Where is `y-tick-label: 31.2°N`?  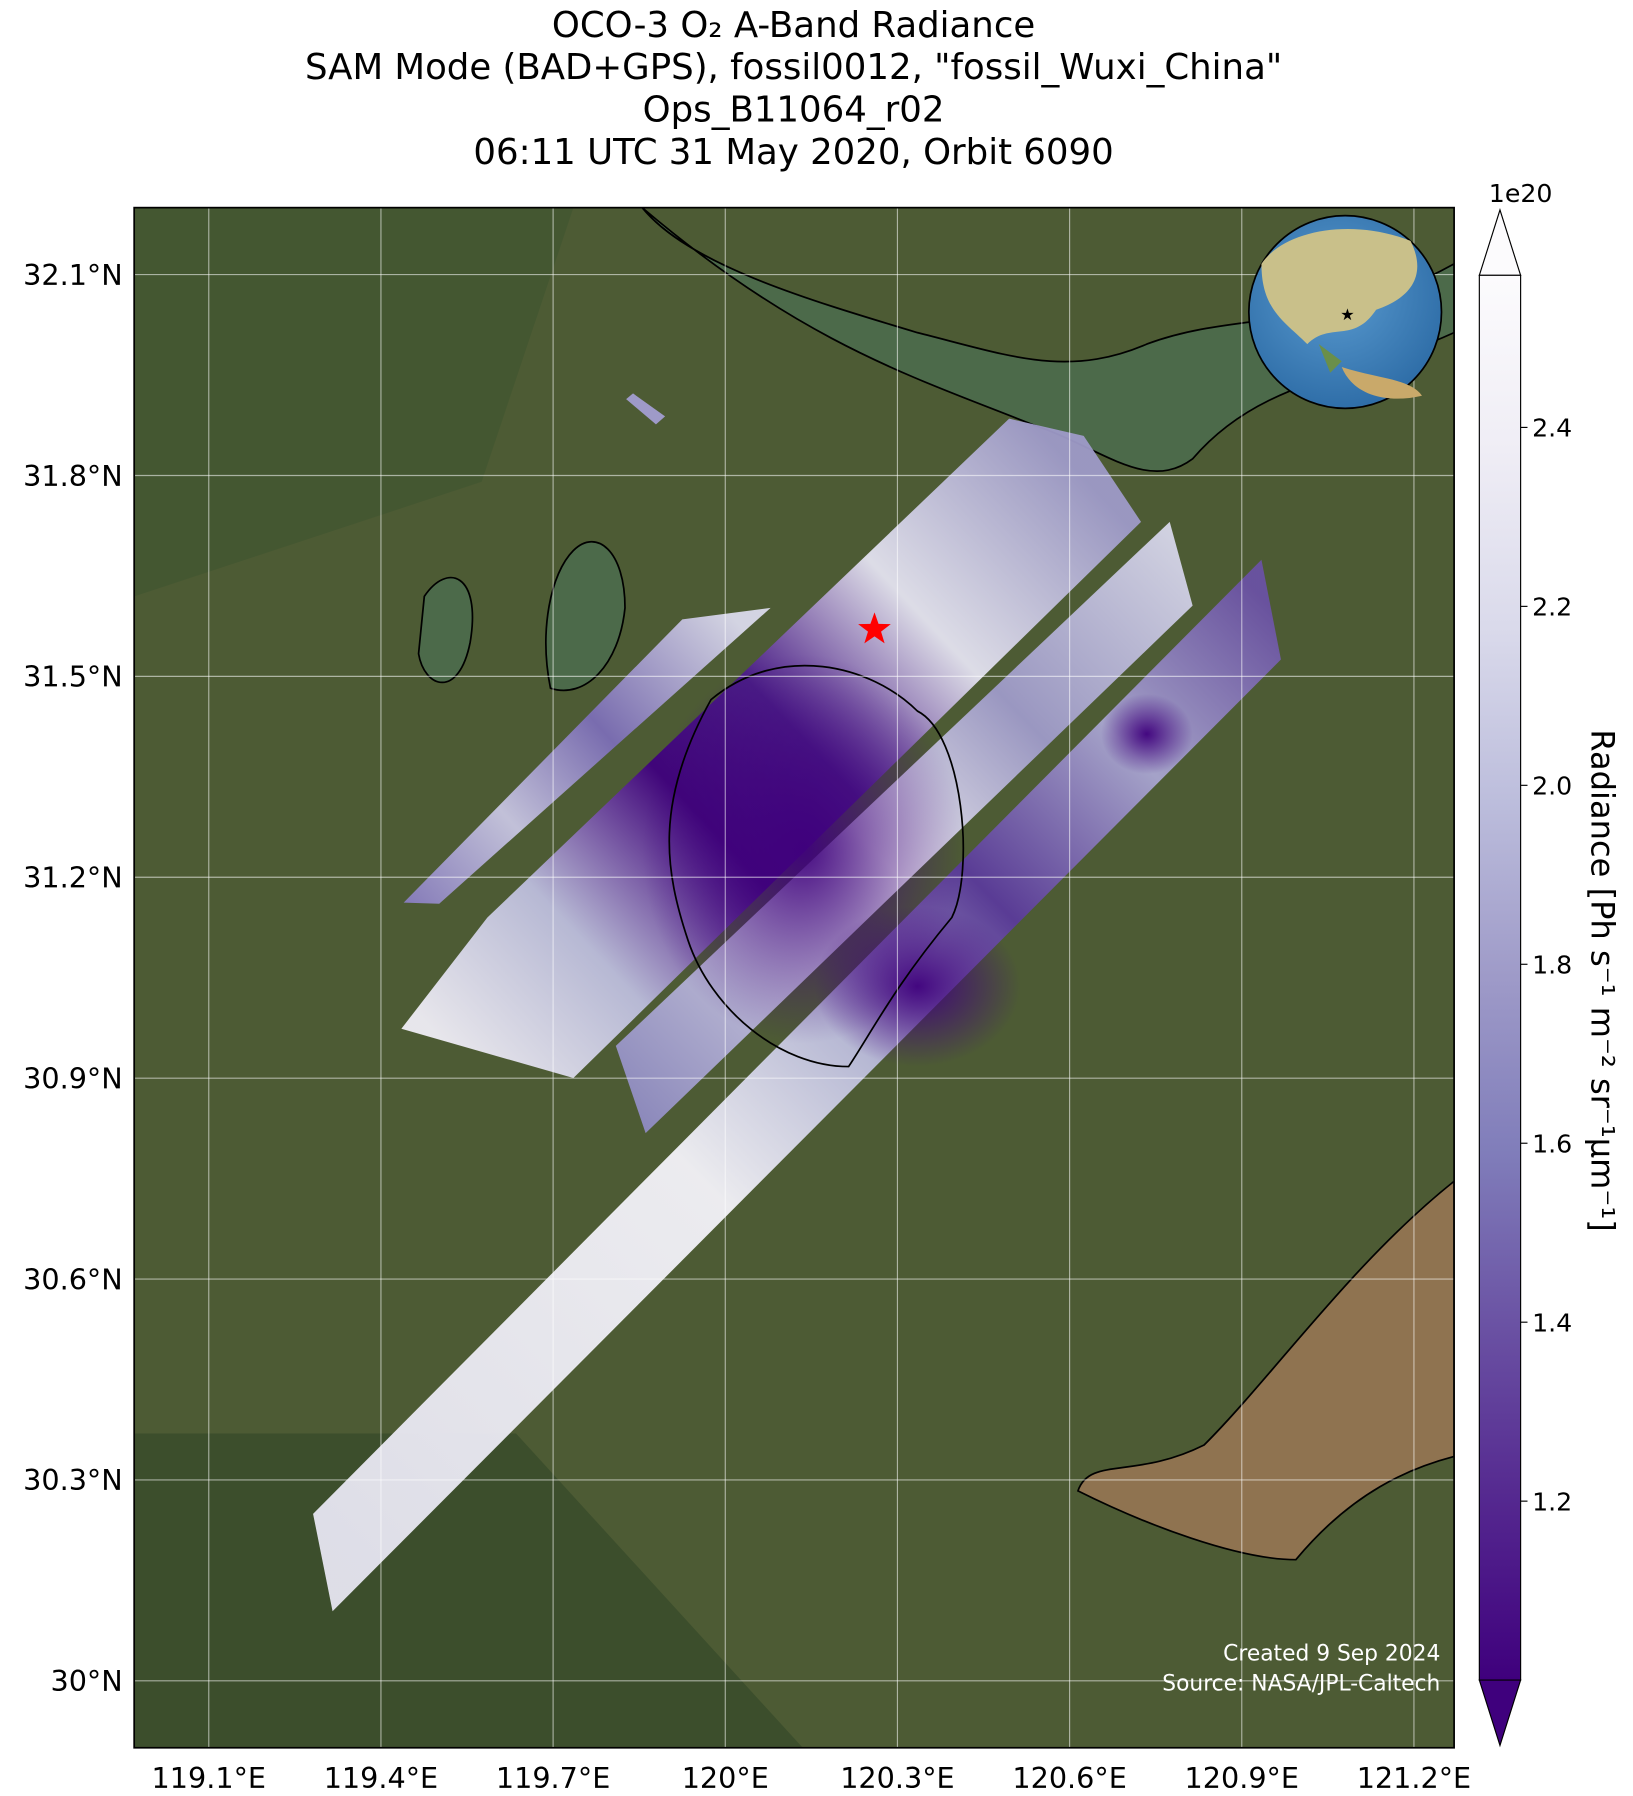
y-tick-label: 31.2°N is located at coordinates (73, 878).